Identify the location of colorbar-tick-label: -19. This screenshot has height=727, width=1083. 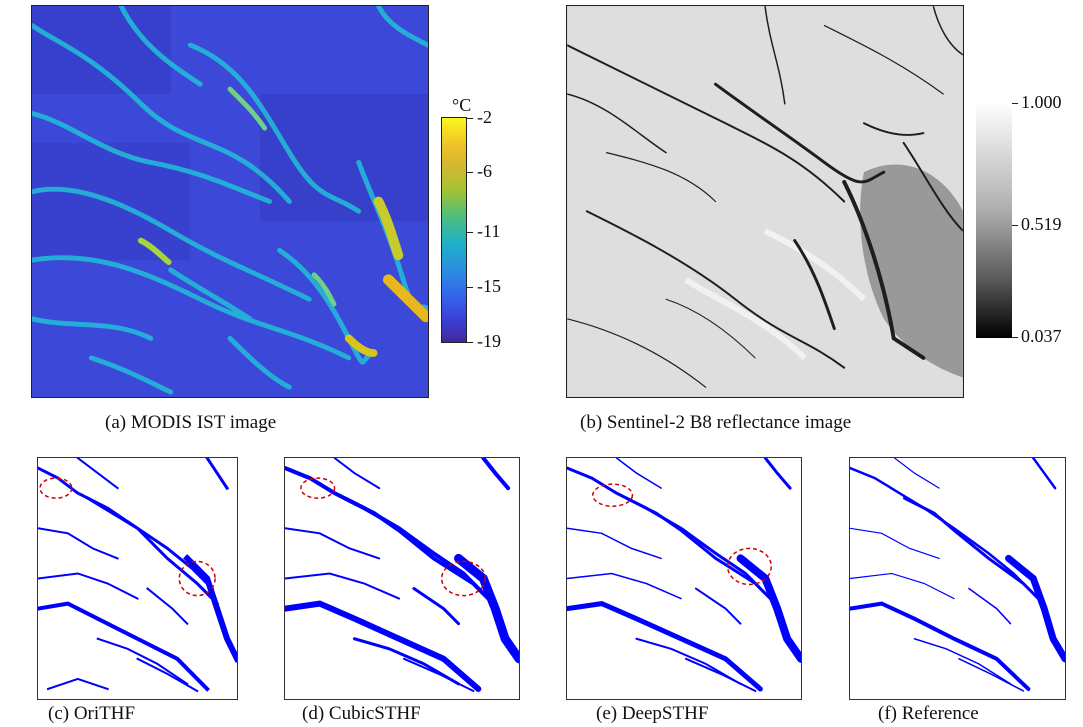
(489, 341).